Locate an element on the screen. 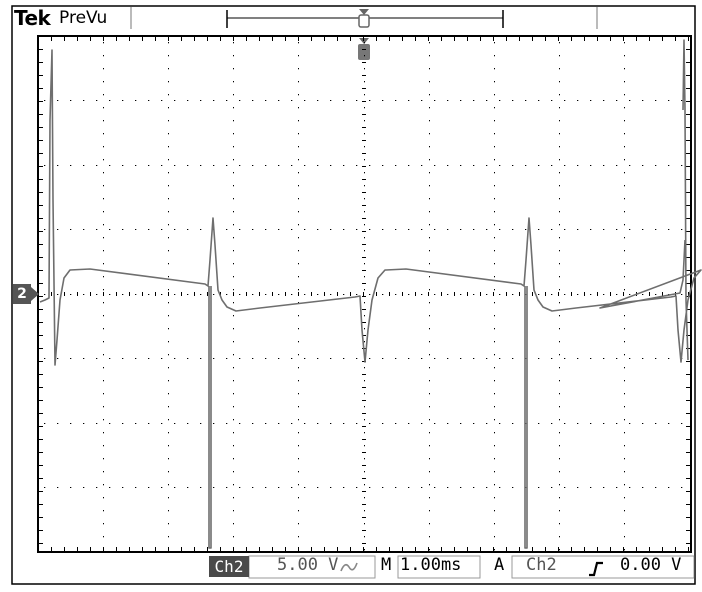 The height and width of the screenshot is (592, 702). ch2-label: Ch2 is located at coordinates (229, 566).